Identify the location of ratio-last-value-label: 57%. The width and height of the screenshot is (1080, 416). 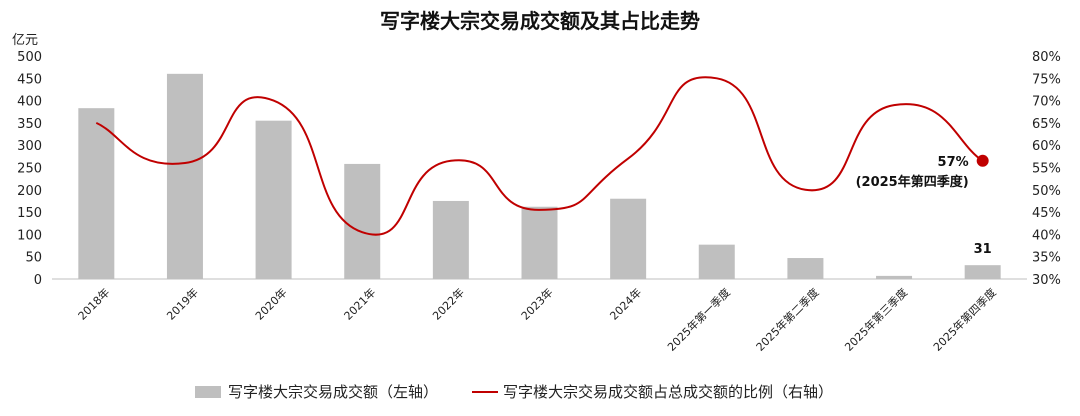
(953, 162).